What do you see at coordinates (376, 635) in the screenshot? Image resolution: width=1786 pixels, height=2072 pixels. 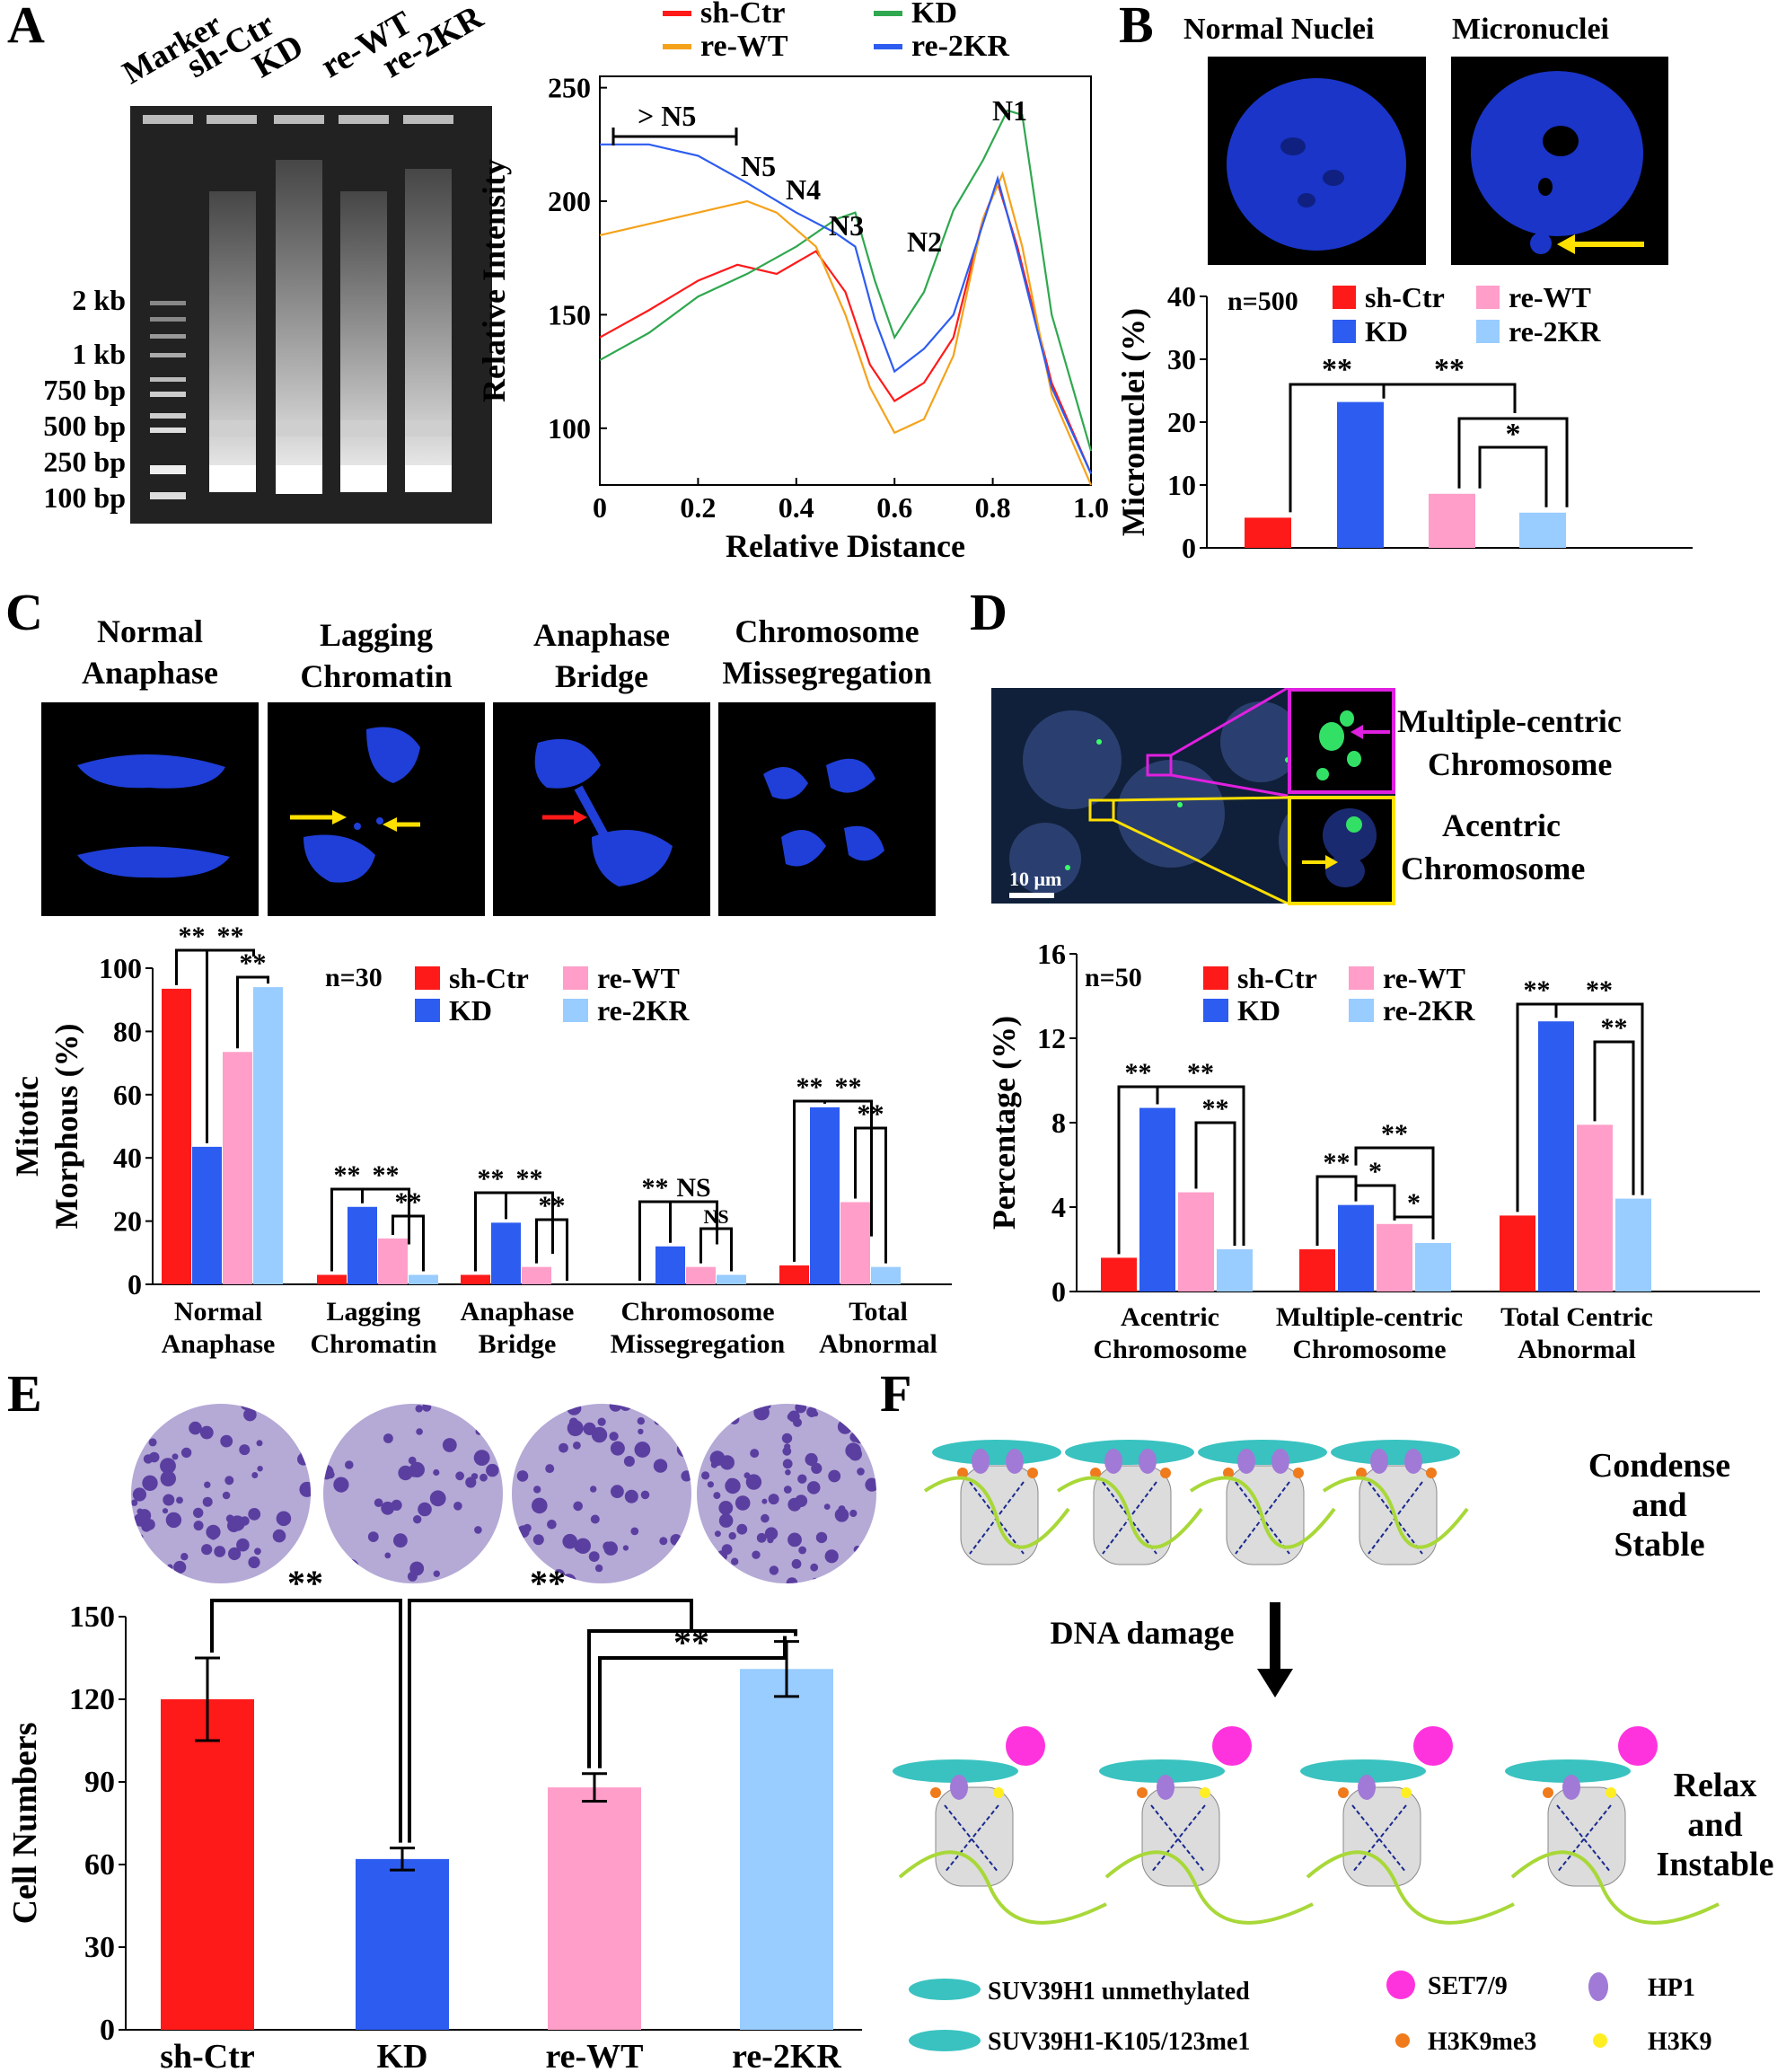 I see `mitotic-image-title: Lagging` at bounding box center [376, 635].